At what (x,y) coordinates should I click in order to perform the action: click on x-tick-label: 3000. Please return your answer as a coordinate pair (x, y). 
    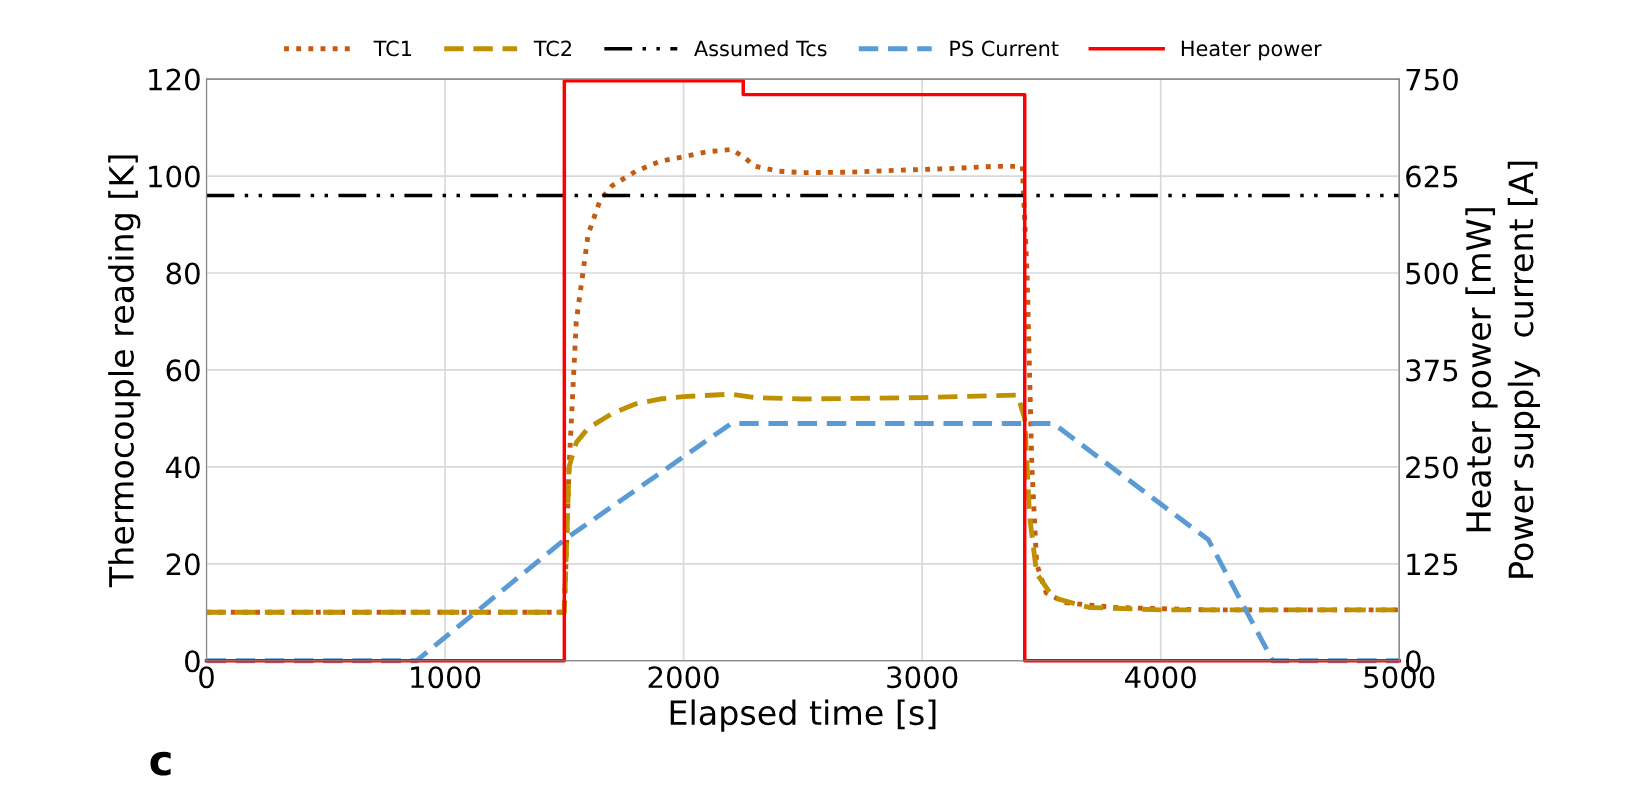
    Looking at the image, I should click on (922, 677).